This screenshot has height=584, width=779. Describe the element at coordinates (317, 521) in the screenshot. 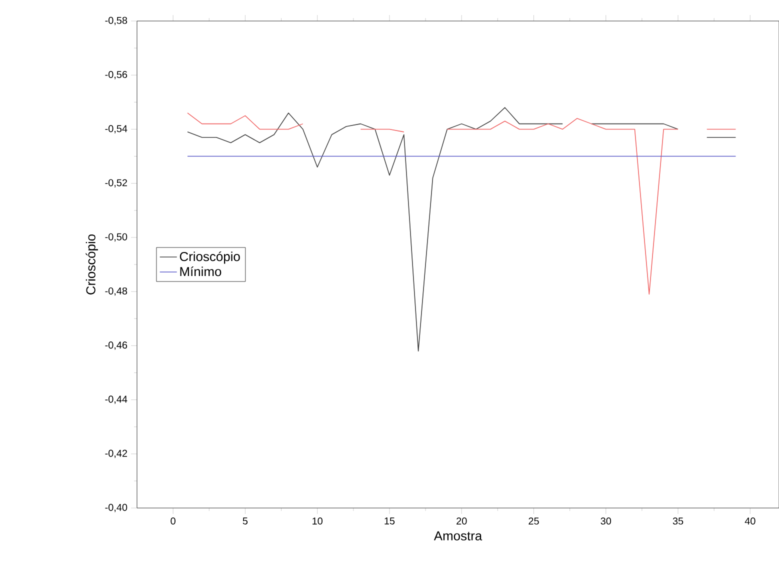

I see `x-tick-label: 10` at that location.